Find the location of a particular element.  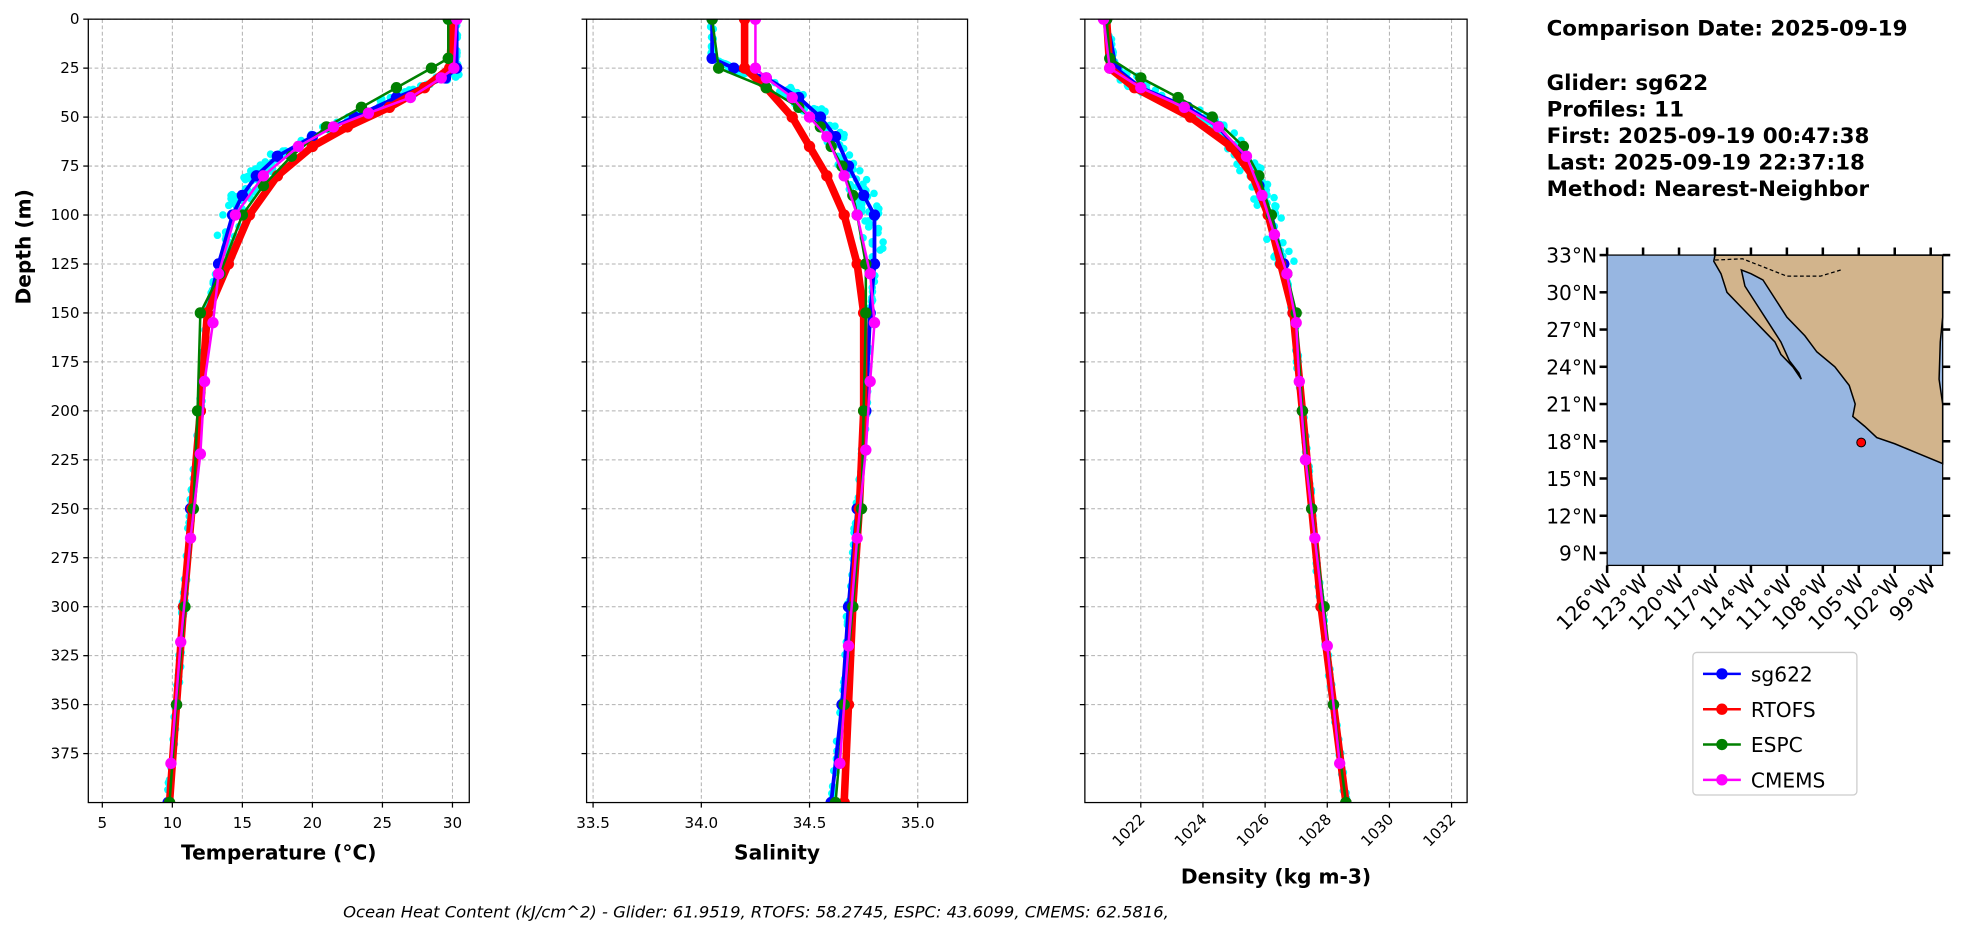

y-tick-label: 150 is located at coordinates (65, 313).